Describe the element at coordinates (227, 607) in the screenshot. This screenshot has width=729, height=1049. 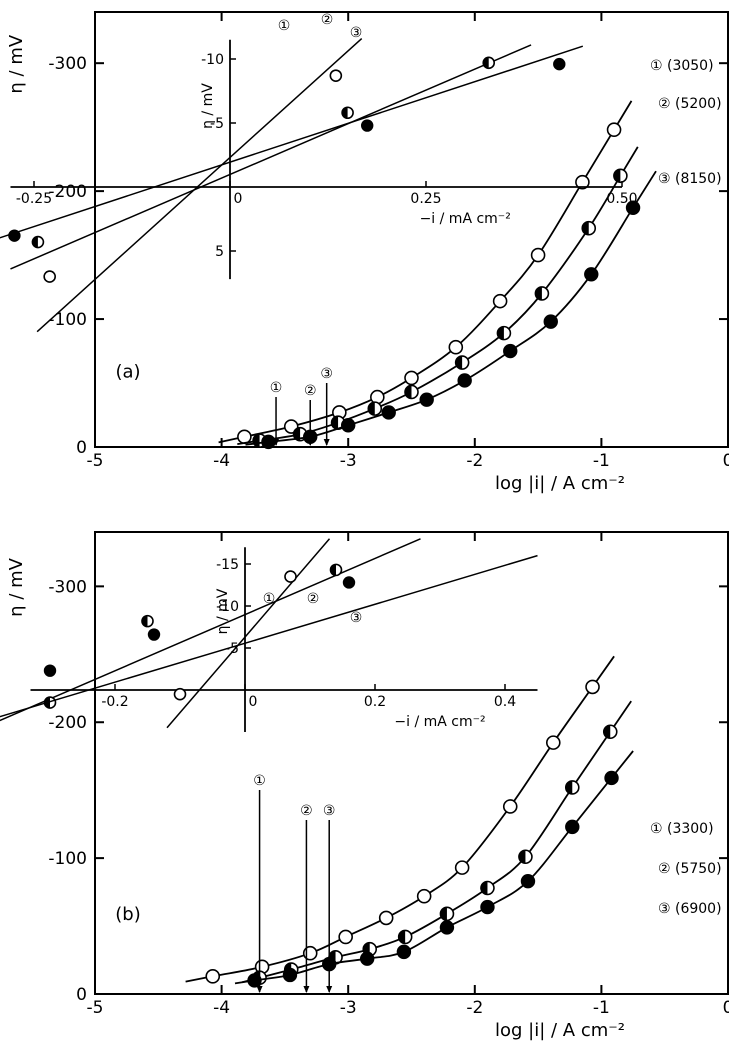
I see `panel-b-inset-ytick-label: -10` at that location.